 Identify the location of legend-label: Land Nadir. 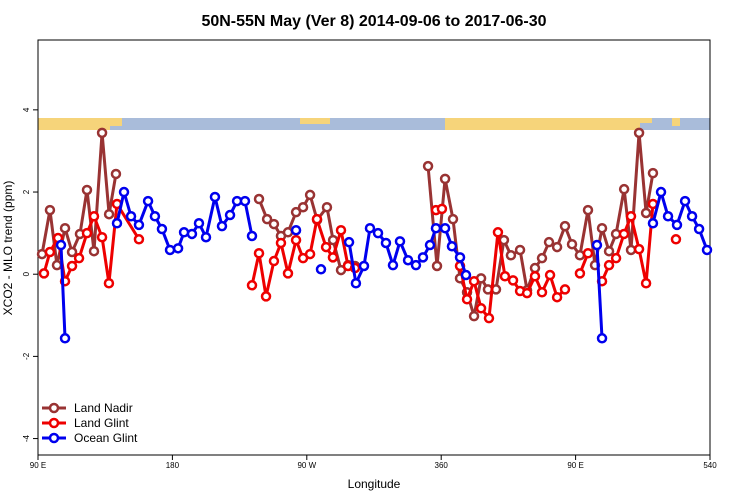
(103, 408).